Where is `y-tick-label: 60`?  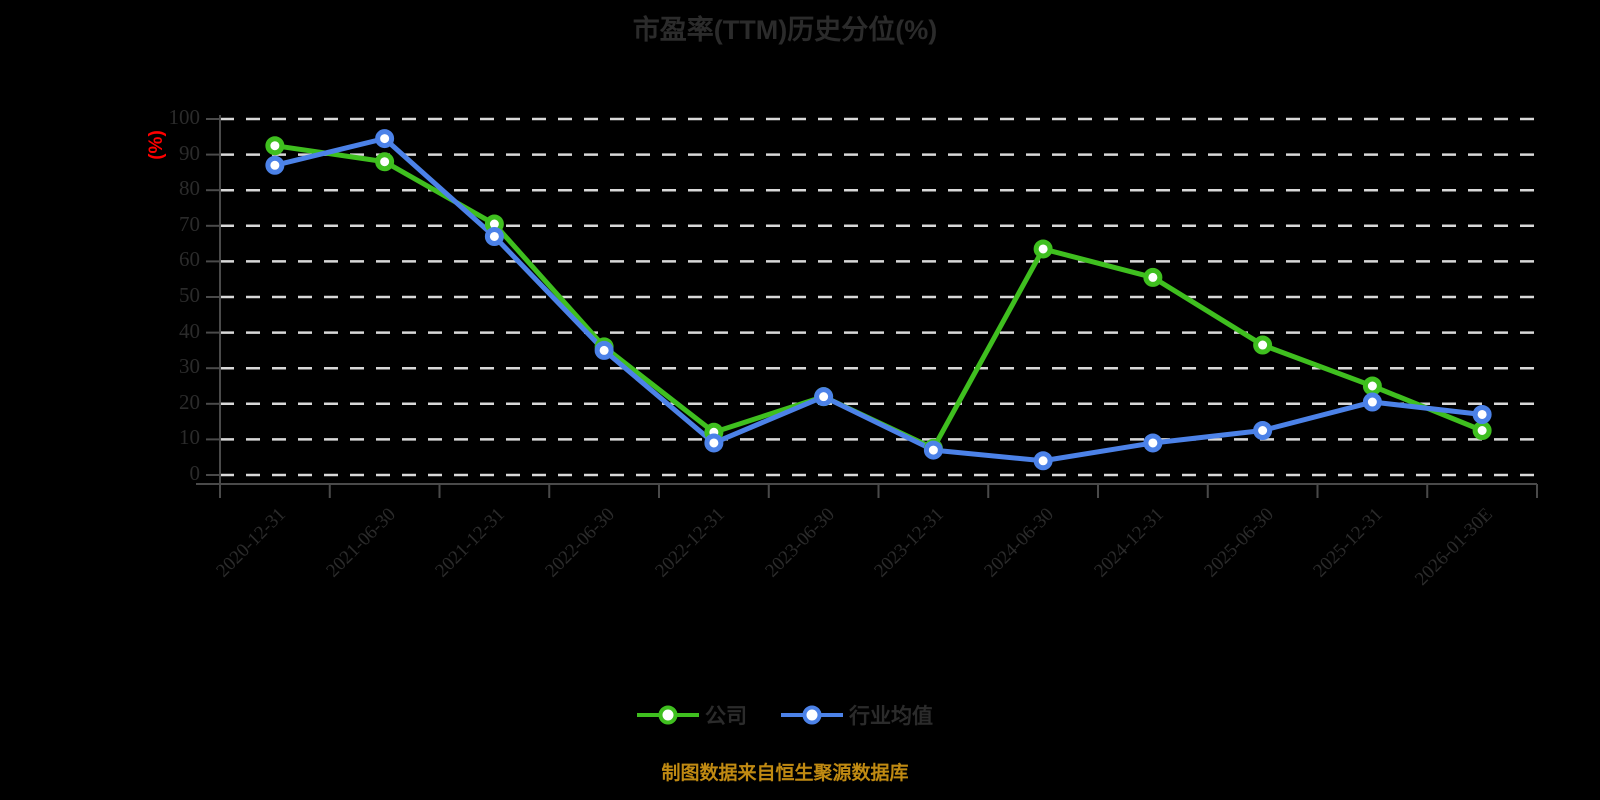
y-tick-label: 60 is located at coordinates (189, 259).